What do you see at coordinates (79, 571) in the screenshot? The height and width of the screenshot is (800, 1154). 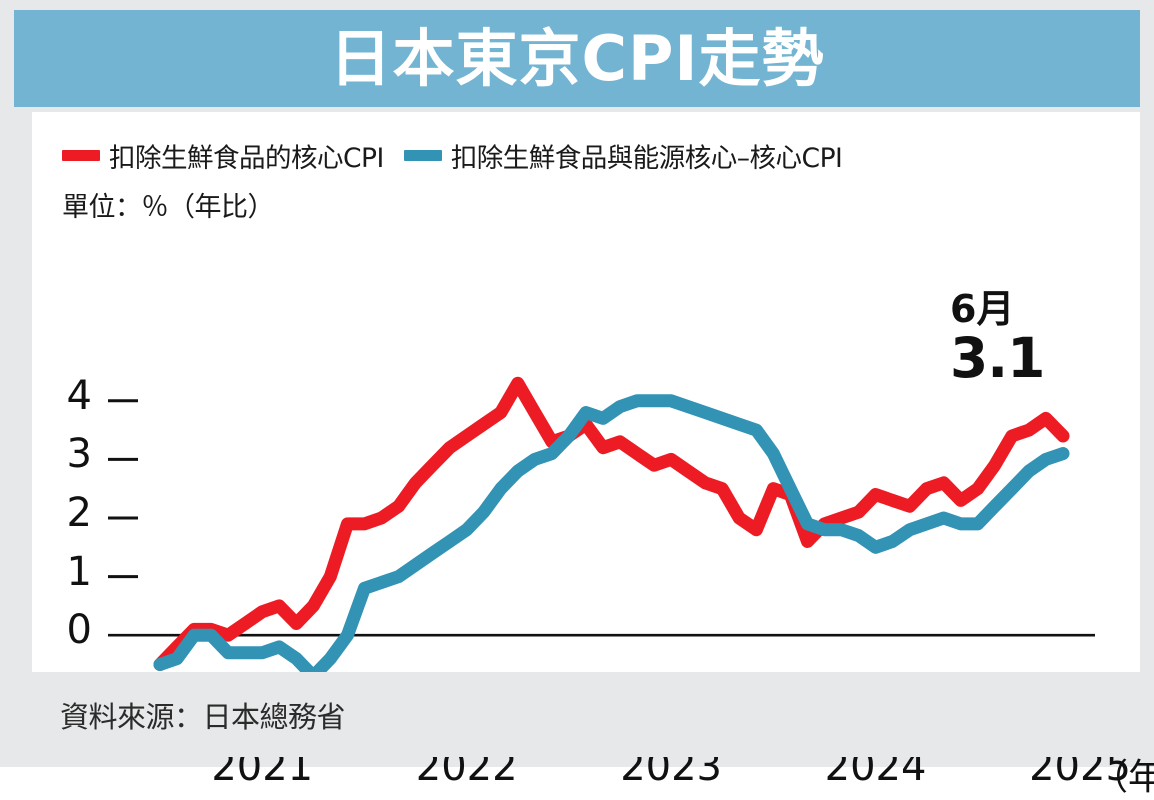 I see `y-tick-1: 1` at bounding box center [79, 571].